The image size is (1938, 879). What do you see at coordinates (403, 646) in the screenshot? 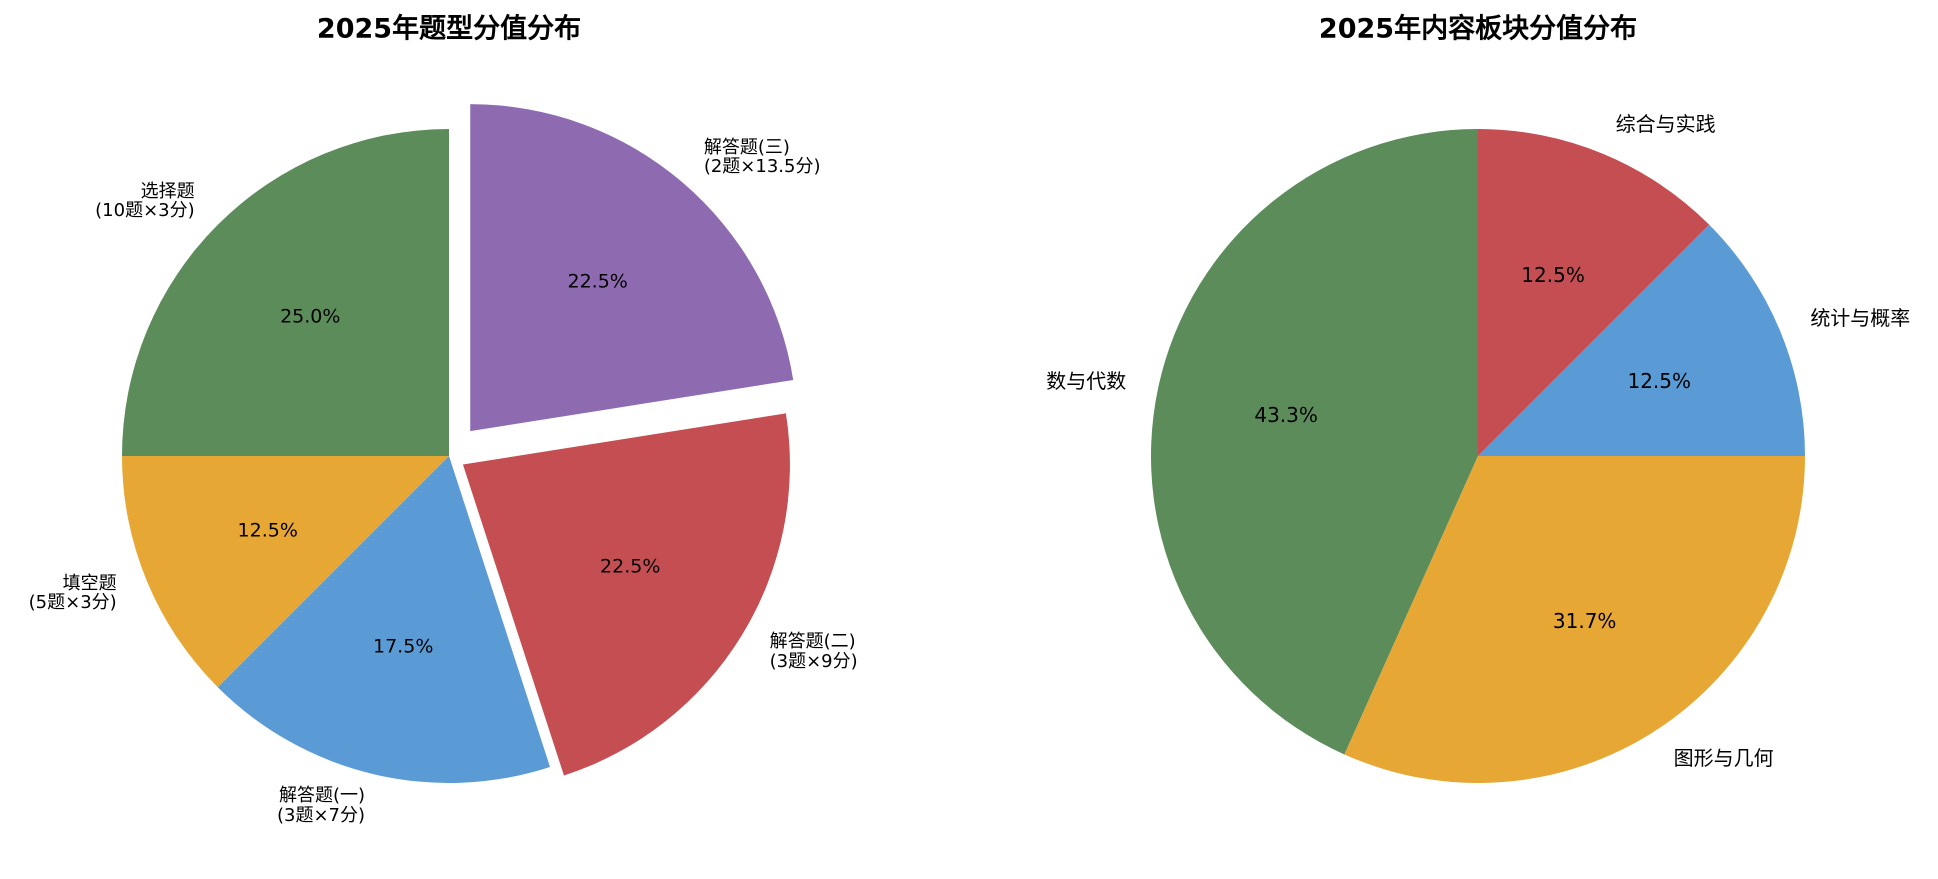
I see `pct-label: 17.5%` at bounding box center [403, 646].